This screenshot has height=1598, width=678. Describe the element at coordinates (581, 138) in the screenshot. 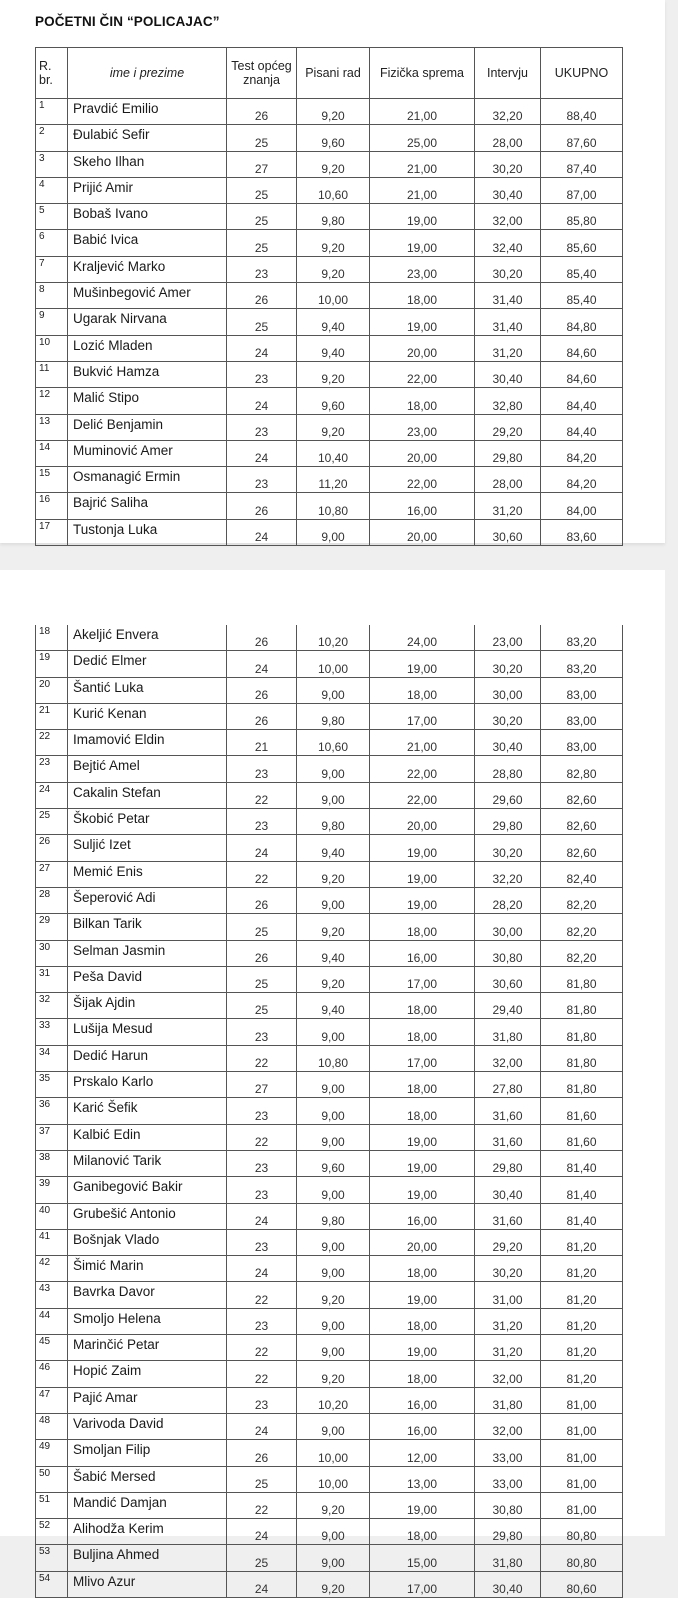

I see `score-ukupno: 87,60` at that location.